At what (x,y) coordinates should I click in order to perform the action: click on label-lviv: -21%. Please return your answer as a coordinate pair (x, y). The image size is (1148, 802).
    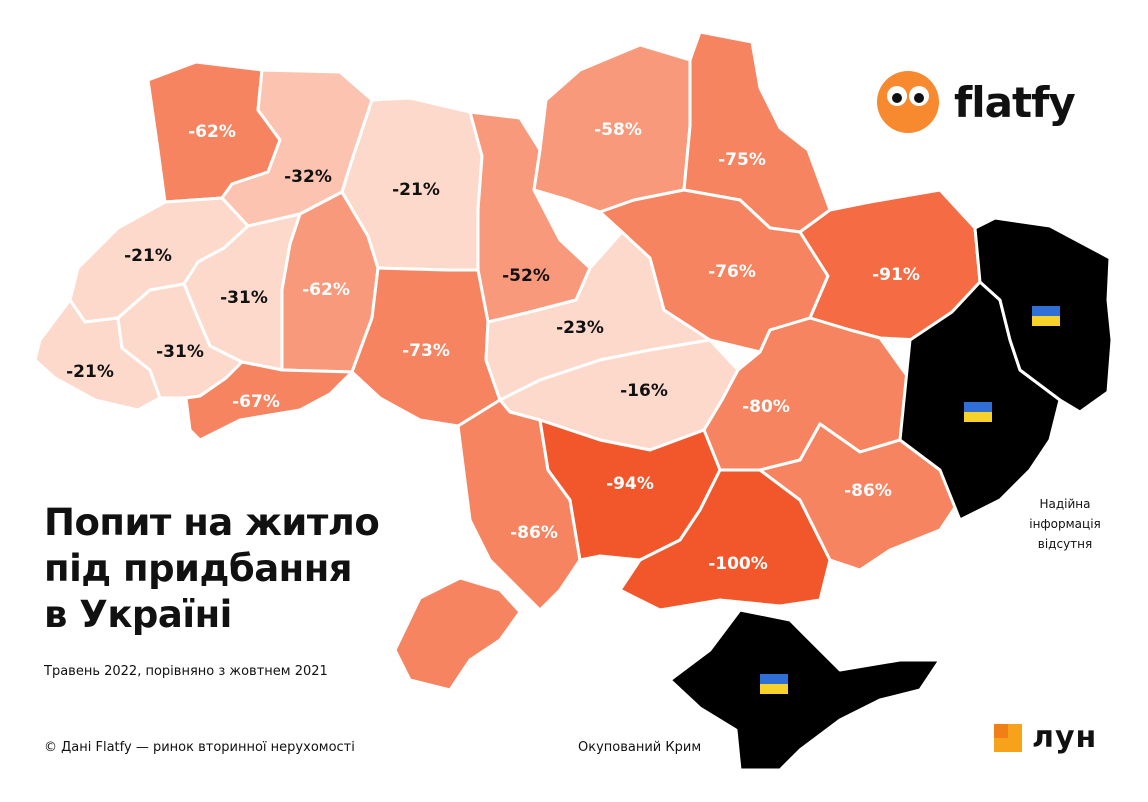
    Looking at the image, I should click on (148, 256).